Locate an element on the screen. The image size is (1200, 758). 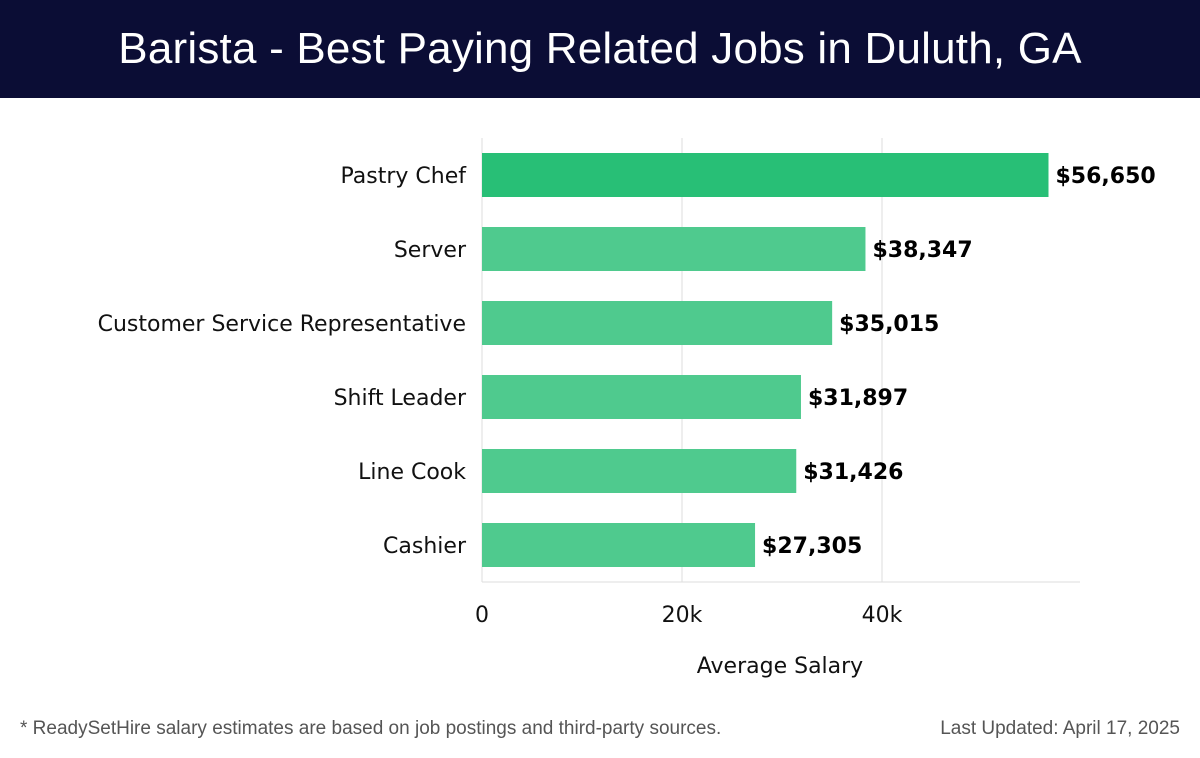
bar-line-cook is located at coordinates (639, 471).